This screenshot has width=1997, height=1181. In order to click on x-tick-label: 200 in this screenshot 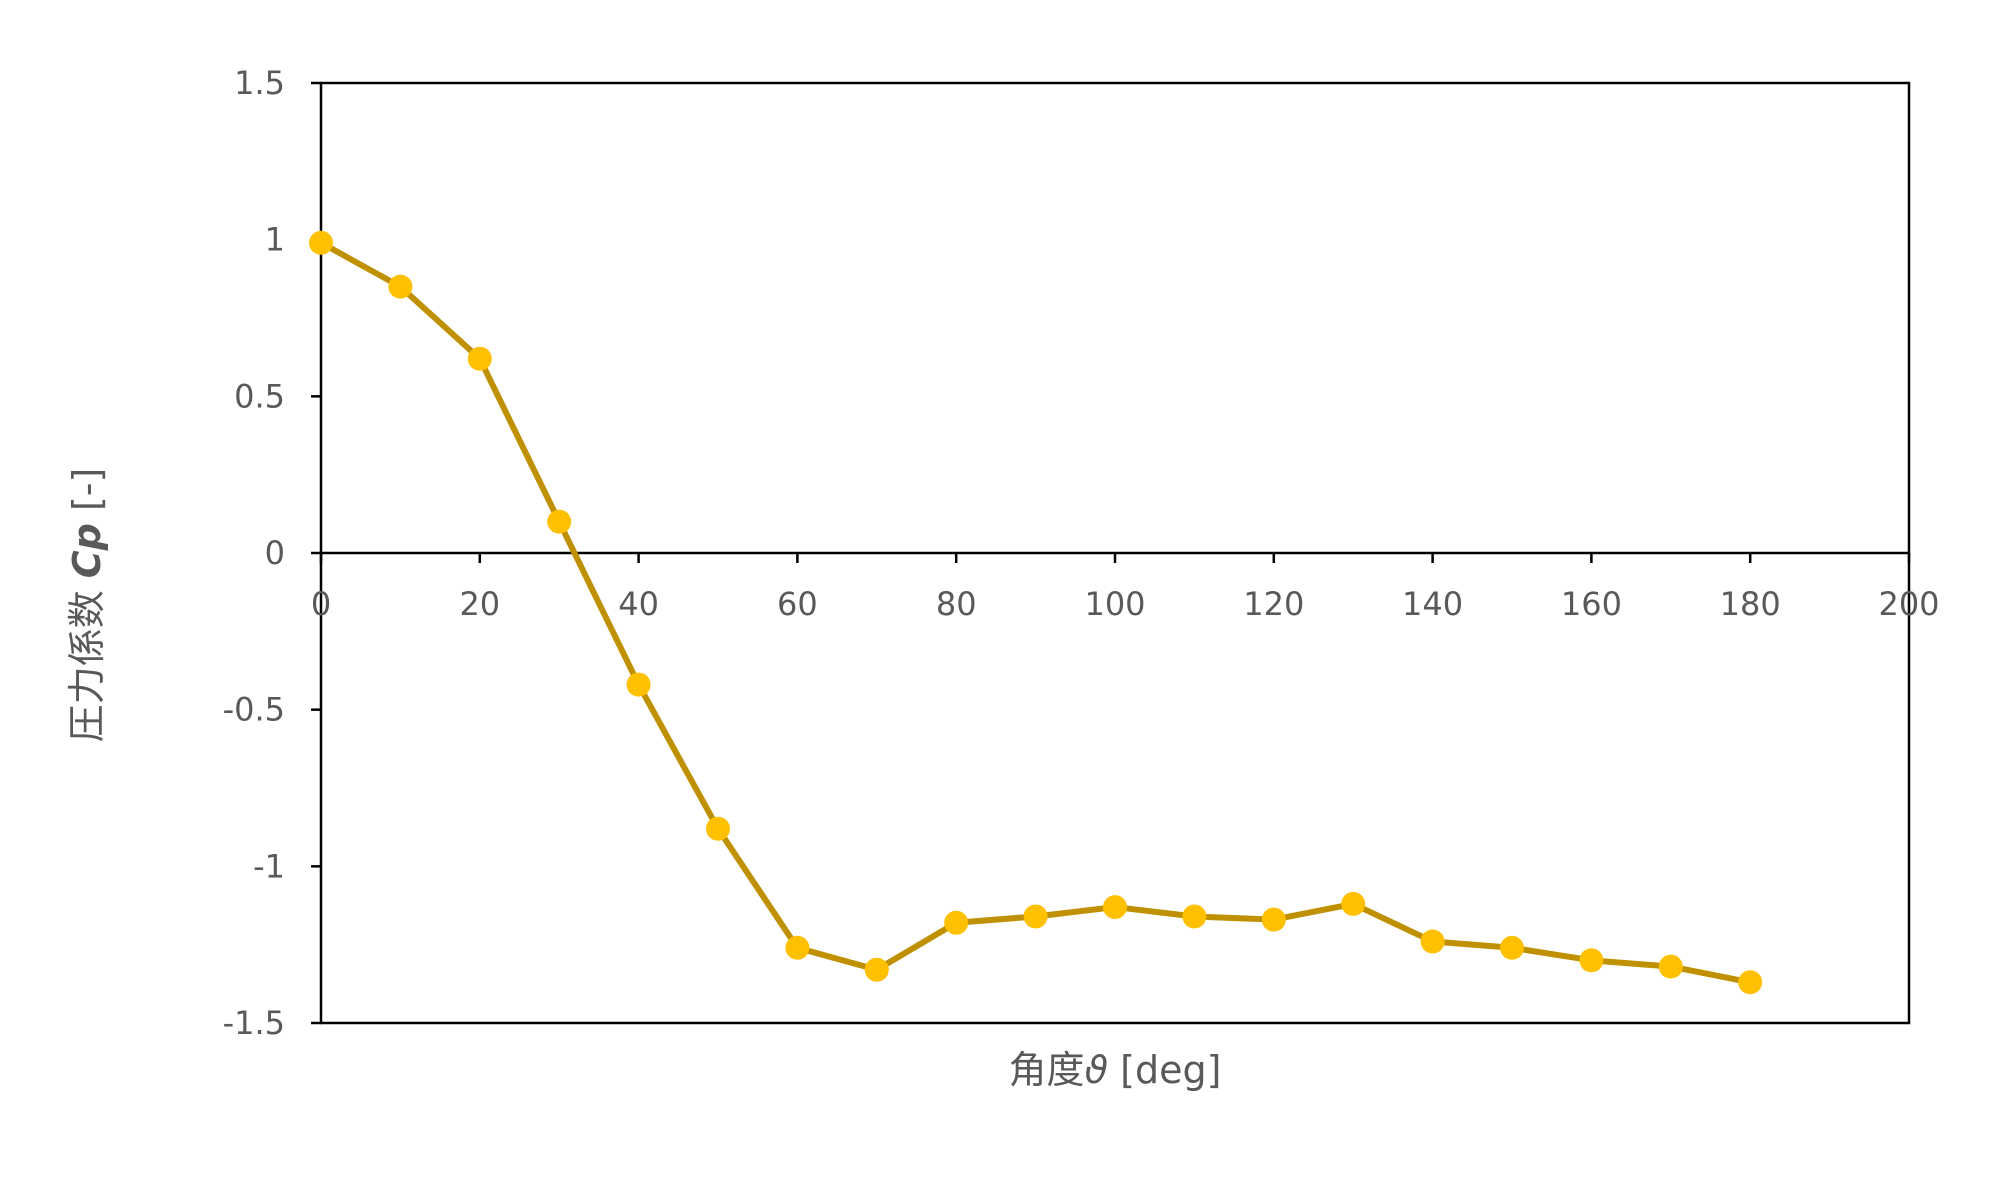, I will do `click(1908, 604)`.